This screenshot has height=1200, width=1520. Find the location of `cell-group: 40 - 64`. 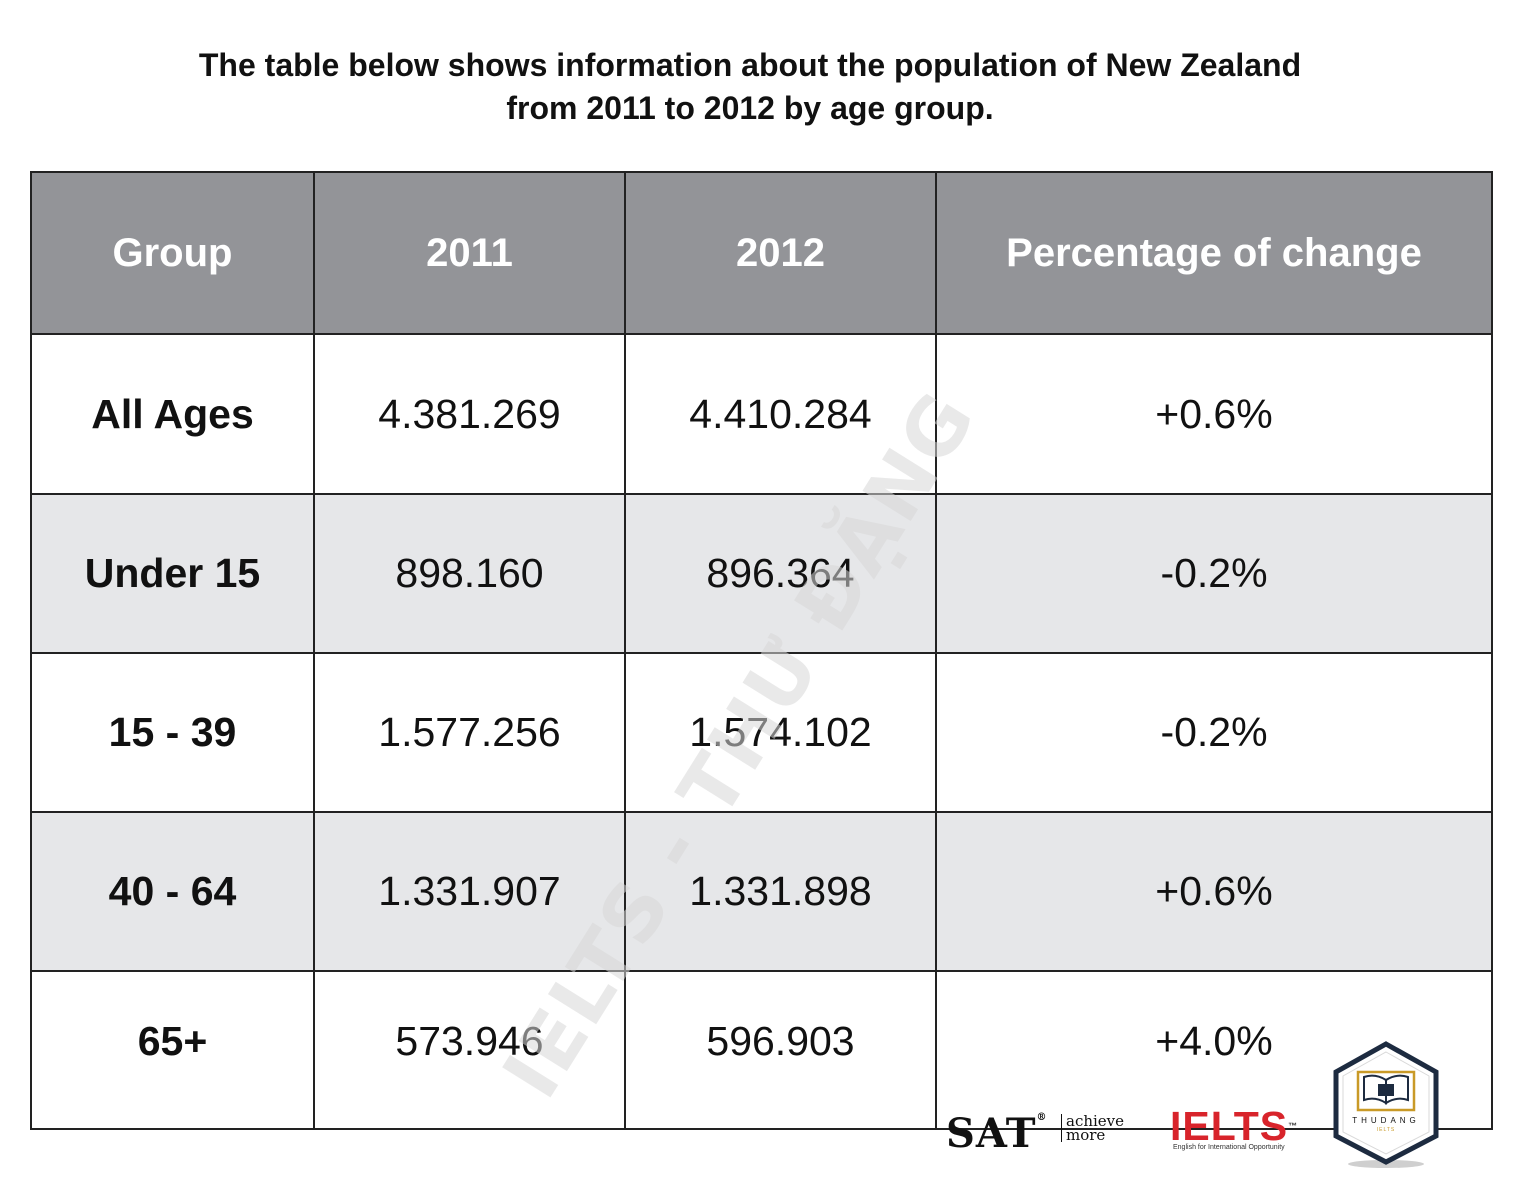

cell-group: 40 - 64 is located at coordinates (172, 891).